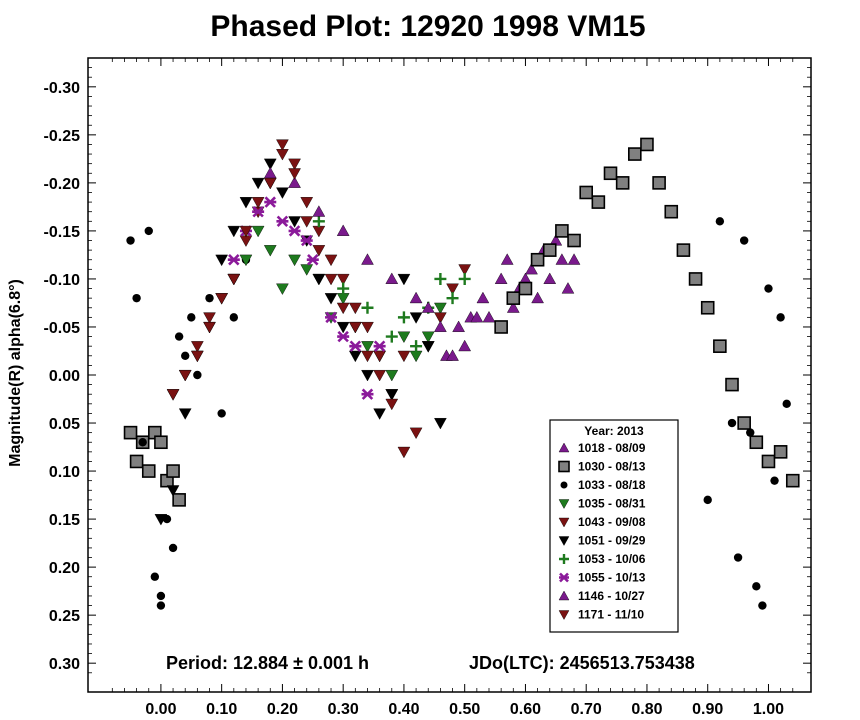 The image size is (860, 720). Describe the element at coordinates (64, 424) in the screenshot. I see `y-tick-label: 0.05` at that location.